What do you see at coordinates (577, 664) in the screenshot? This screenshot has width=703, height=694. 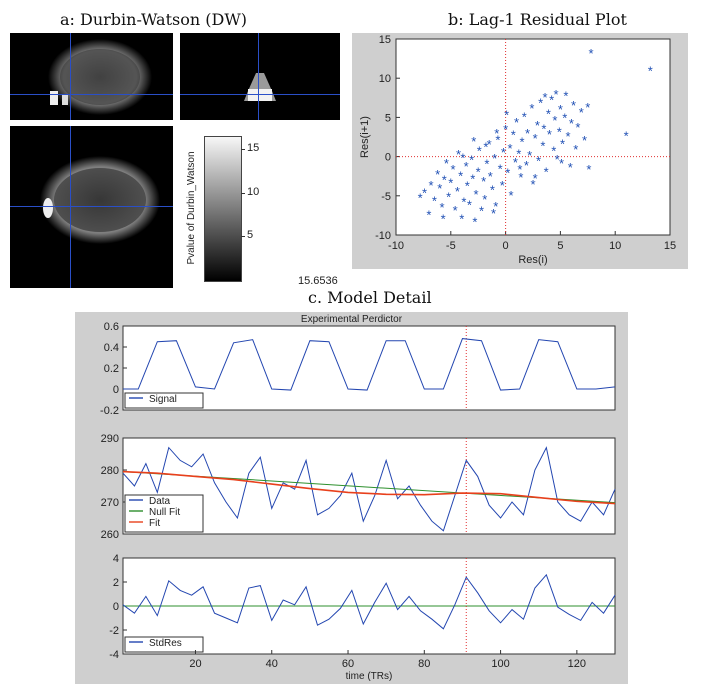 I see `x-tick-label: 120` at bounding box center [577, 664].